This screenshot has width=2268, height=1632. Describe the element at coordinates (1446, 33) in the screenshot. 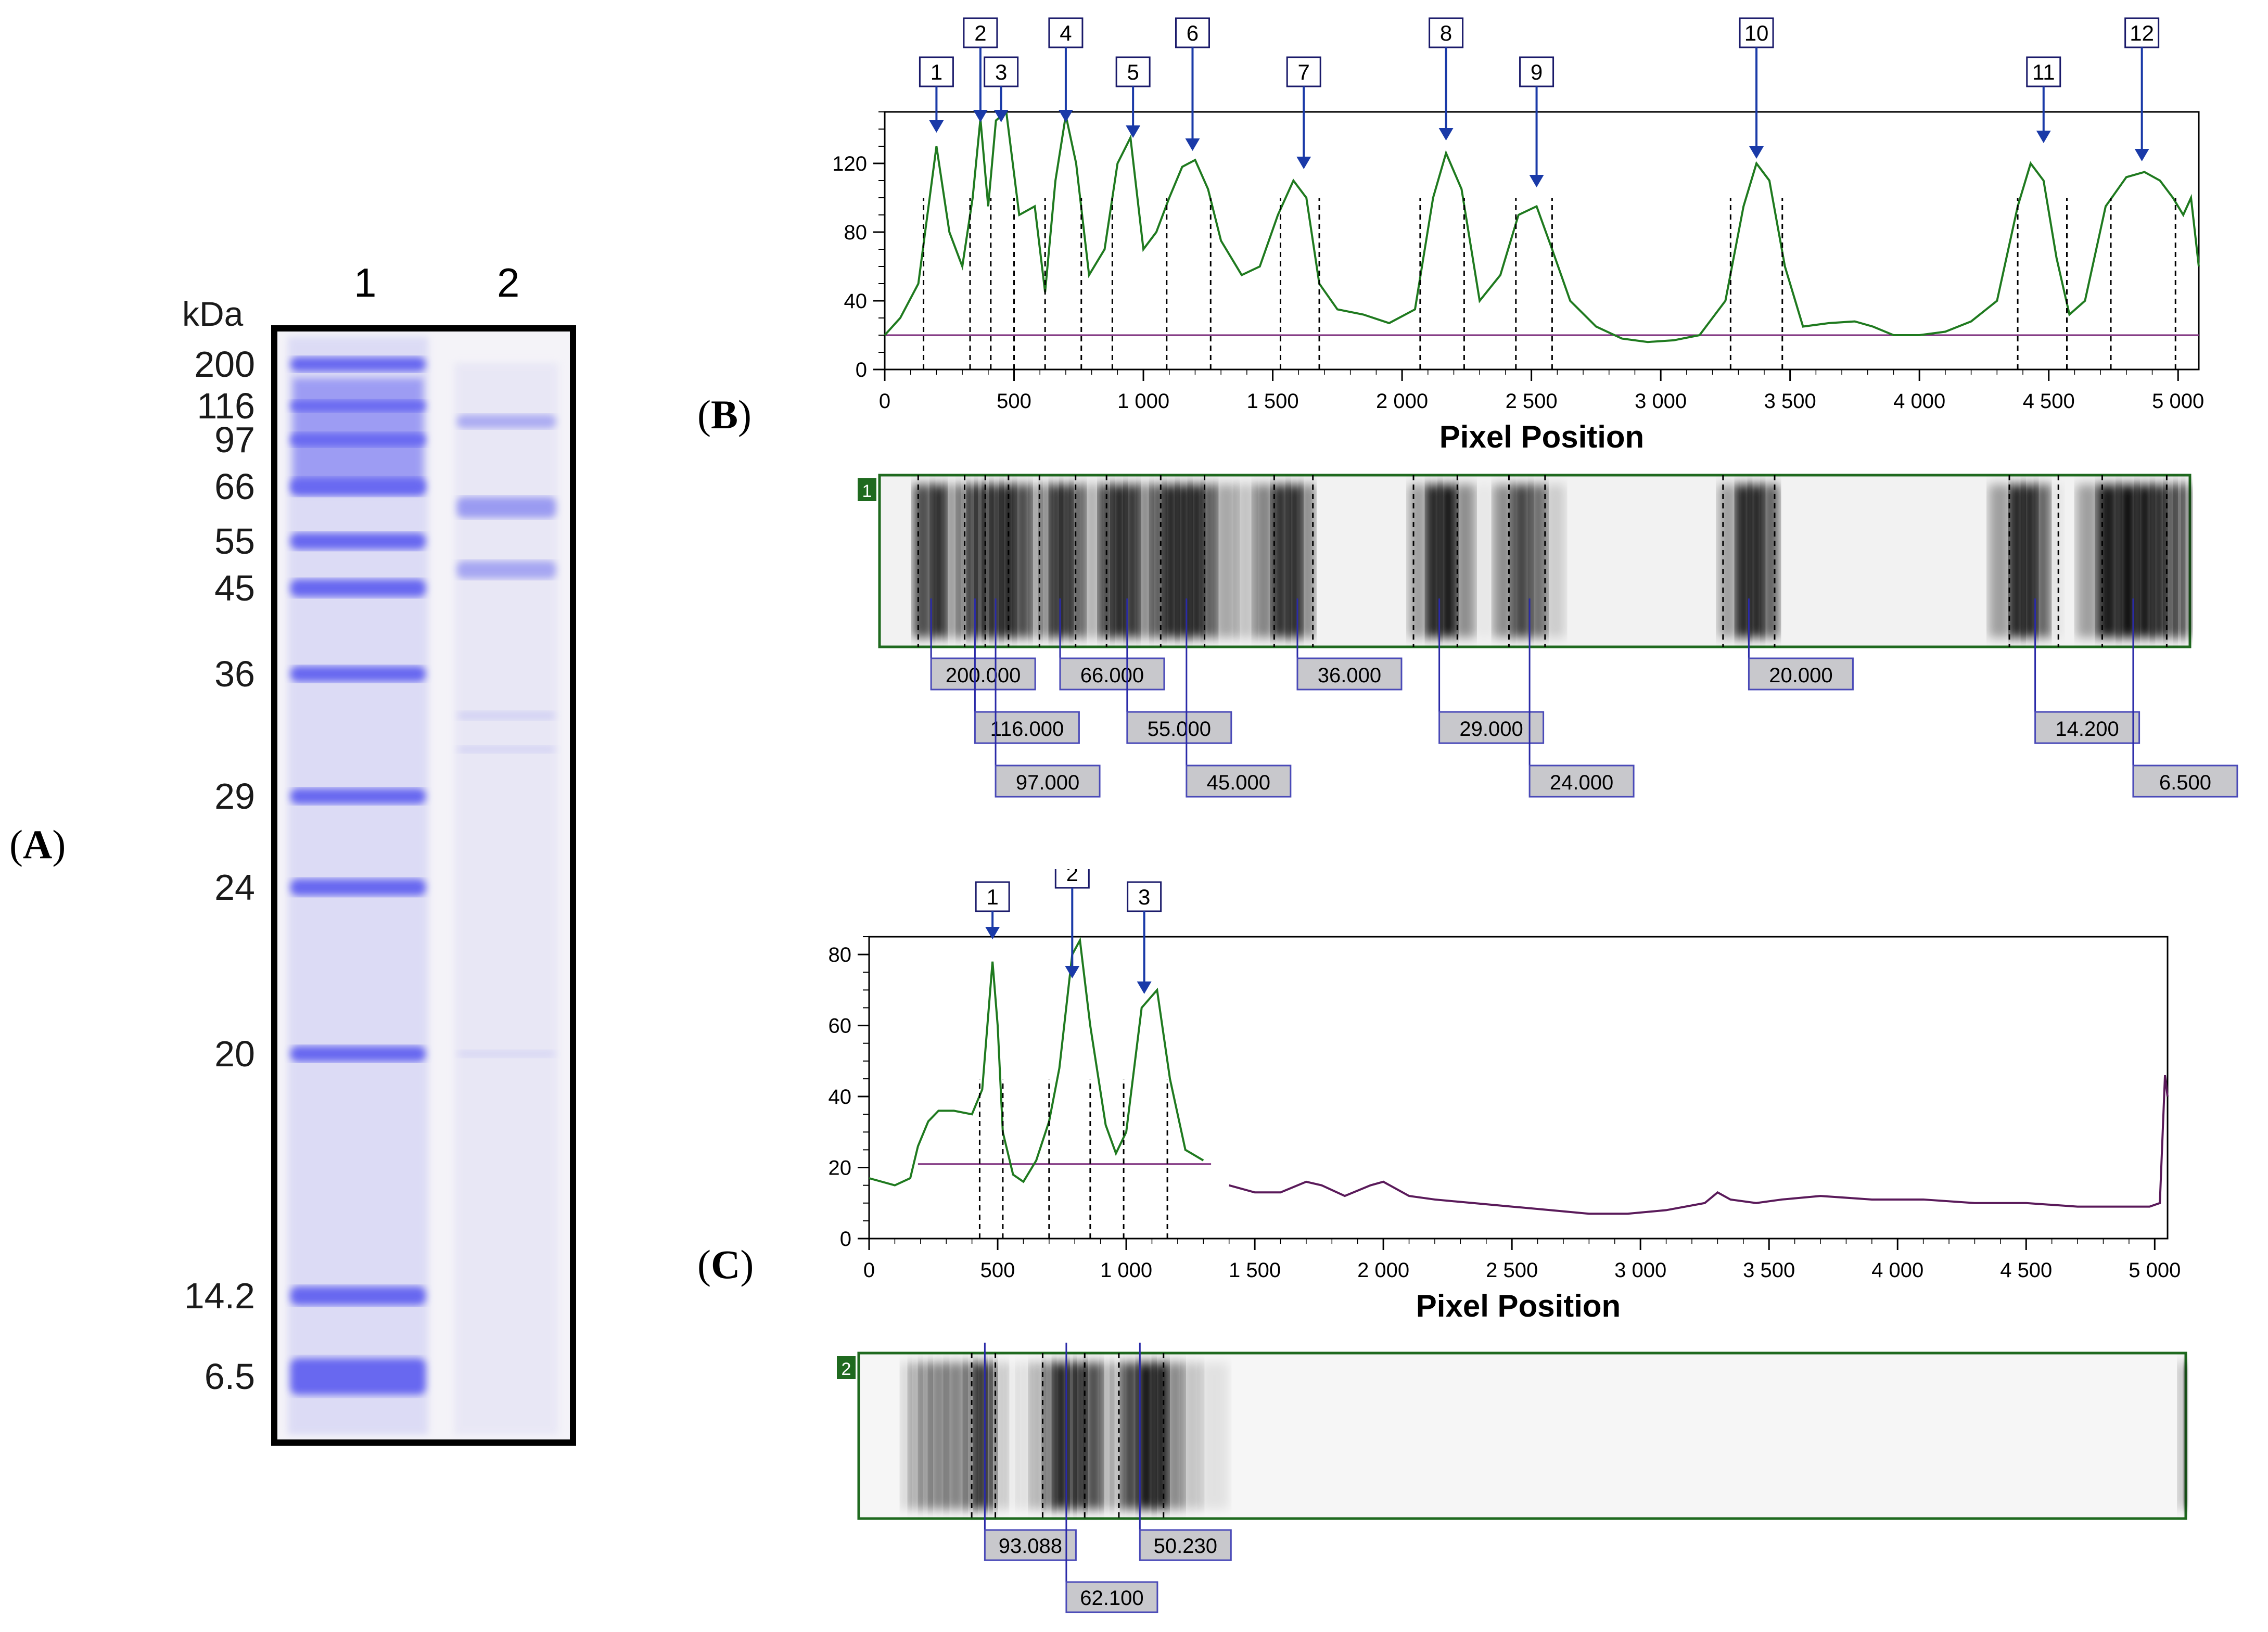

I see `peak-id-label: 8` at that location.